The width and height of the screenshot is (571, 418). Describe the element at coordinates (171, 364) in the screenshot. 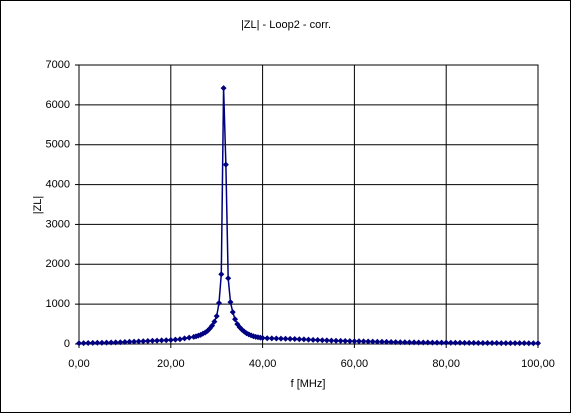

I see `x-tick-label: 20,00` at that location.